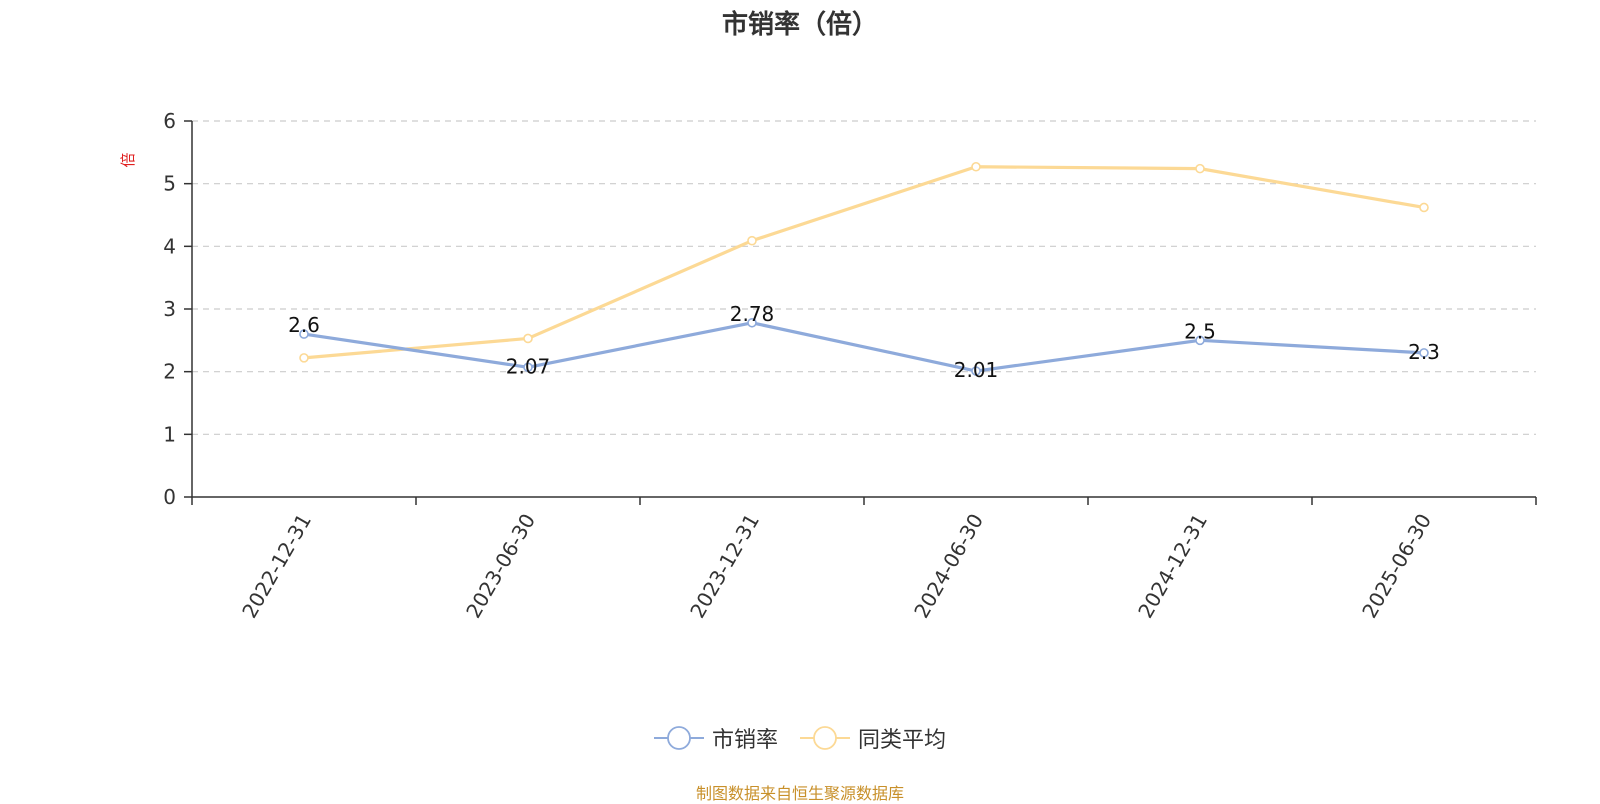 The image size is (1600, 804). What do you see at coordinates (169, 497) in the screenshot?
I see `y-tick-label: 0` at bounding box center [169, 497].